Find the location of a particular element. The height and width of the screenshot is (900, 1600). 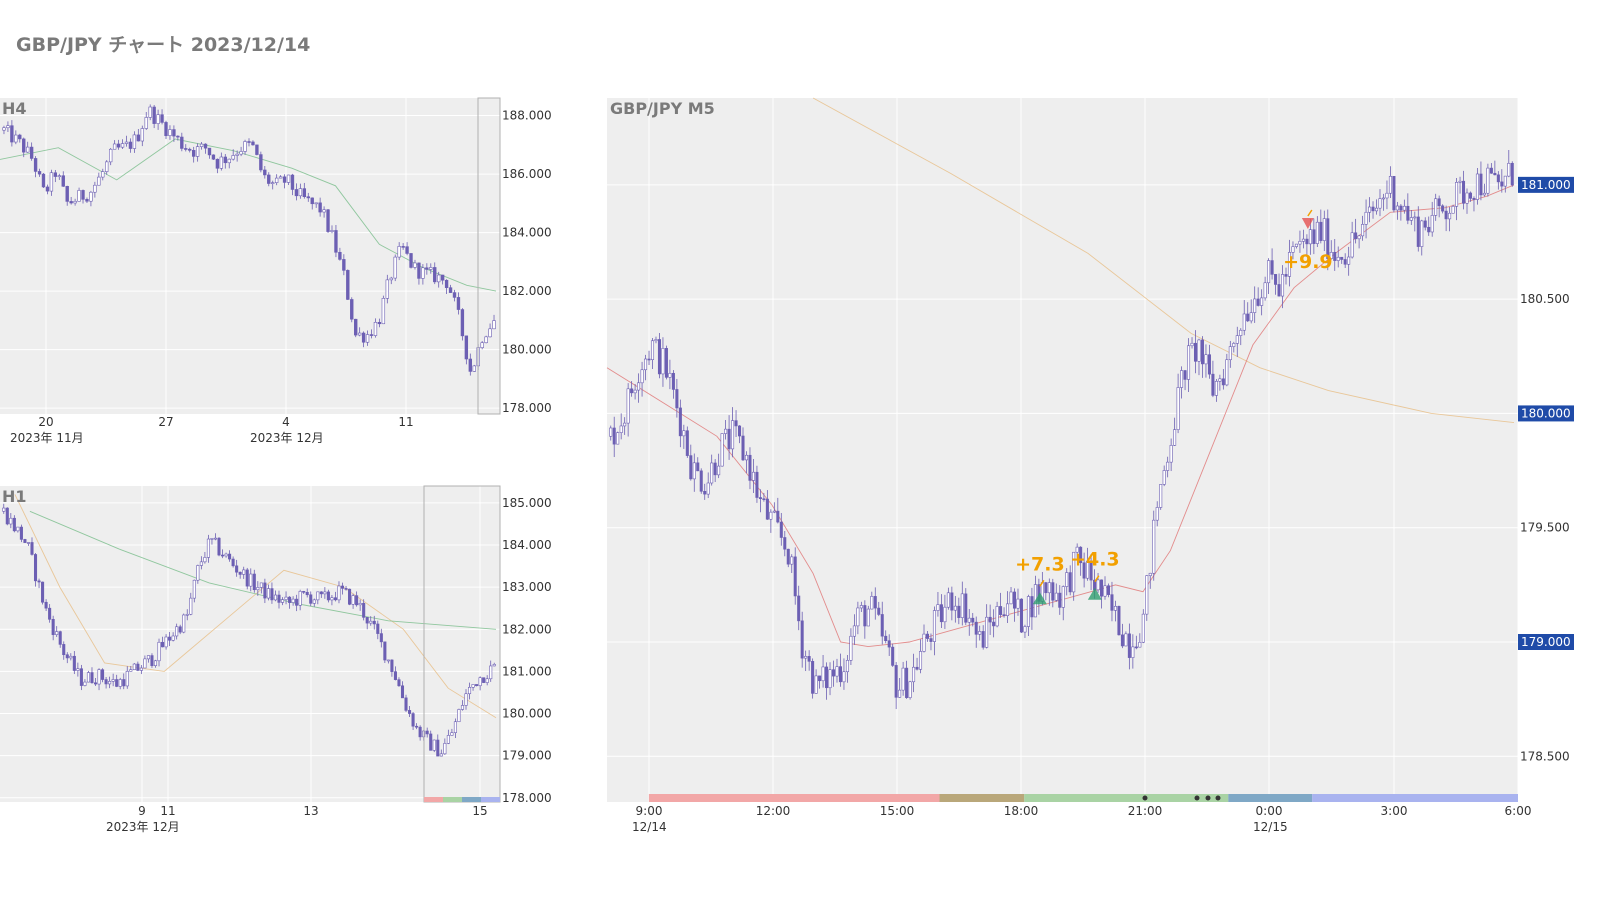

ma-slow-line is located at coordinates (255, 606).